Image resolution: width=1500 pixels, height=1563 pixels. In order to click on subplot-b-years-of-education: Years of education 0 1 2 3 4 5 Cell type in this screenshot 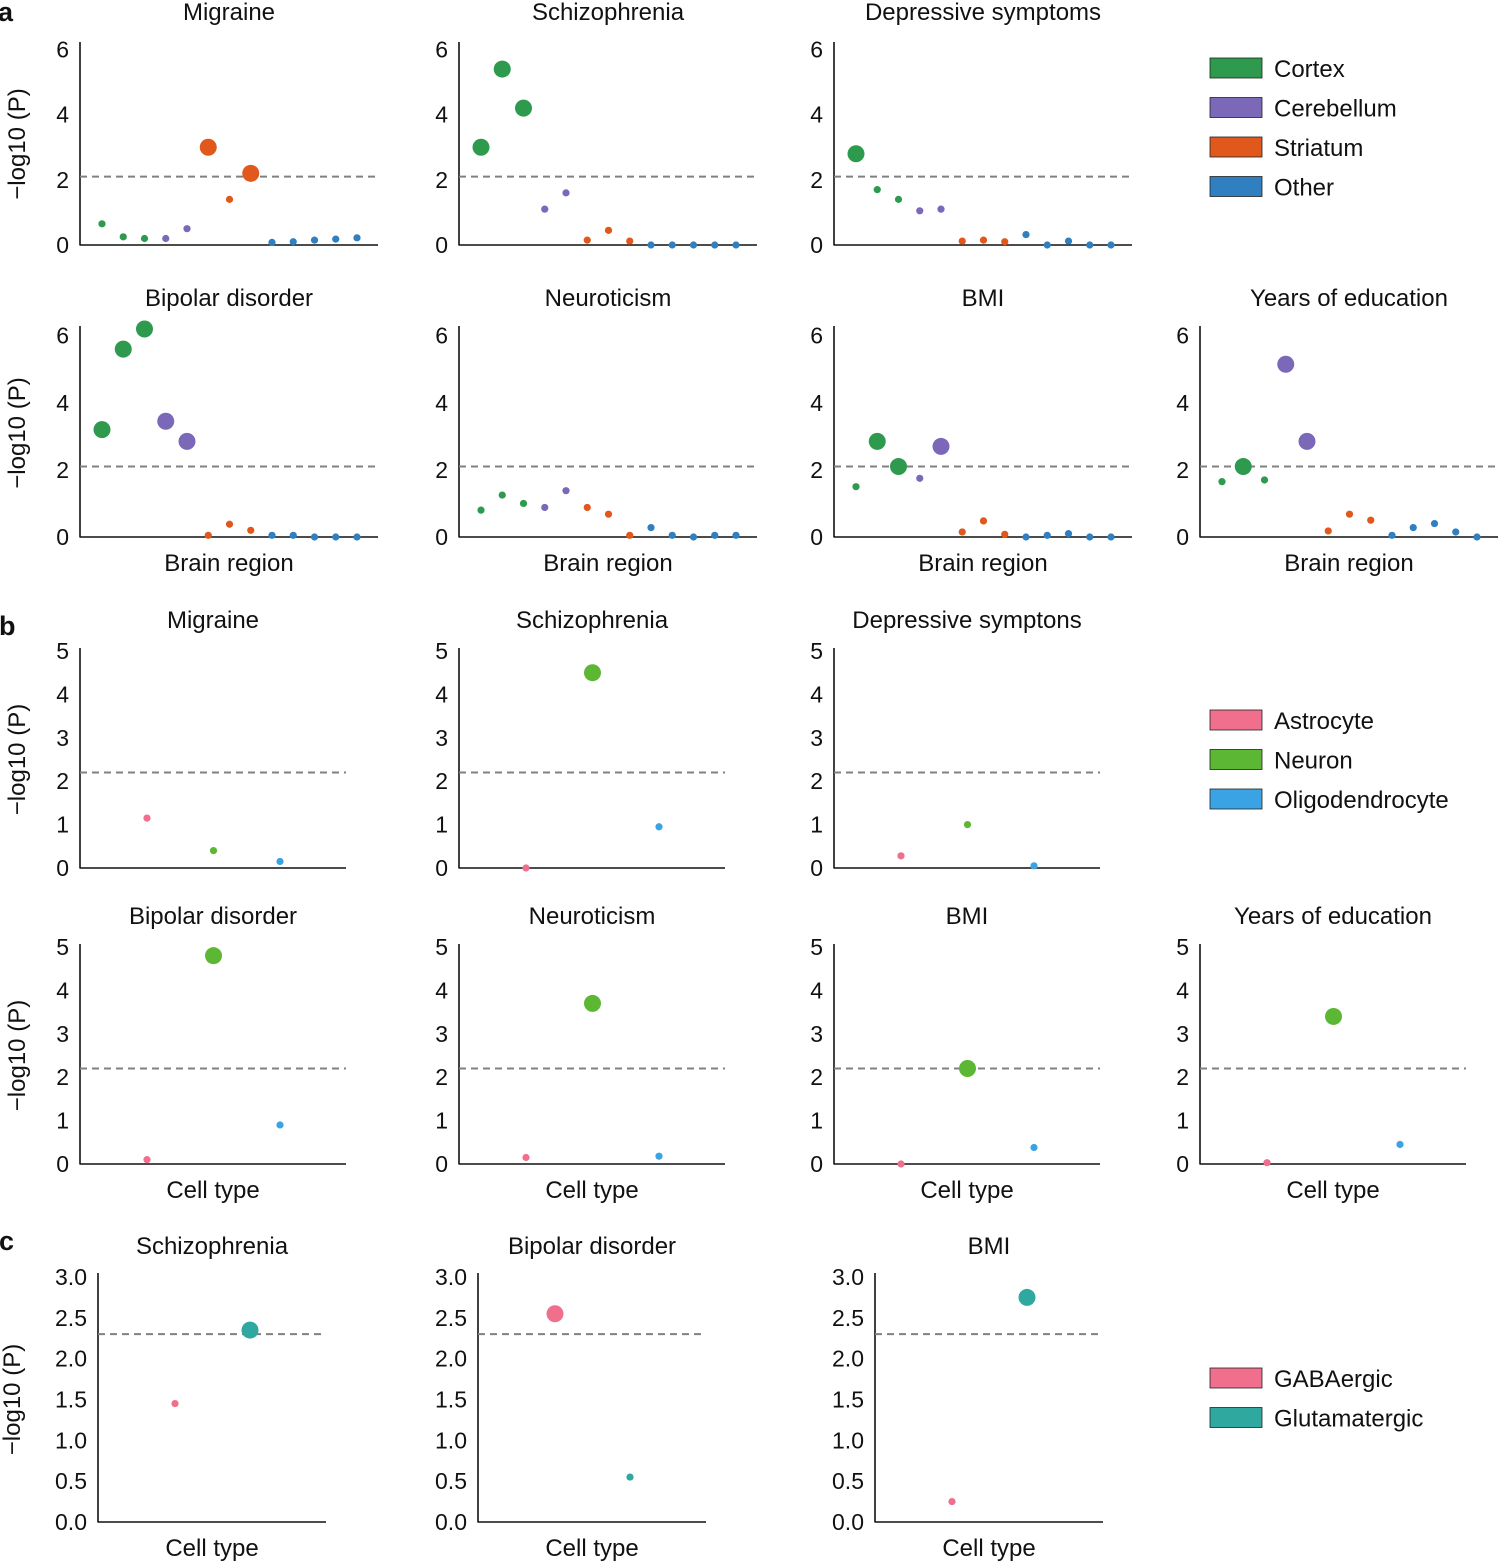, I will do `click(1321, 1053)`.